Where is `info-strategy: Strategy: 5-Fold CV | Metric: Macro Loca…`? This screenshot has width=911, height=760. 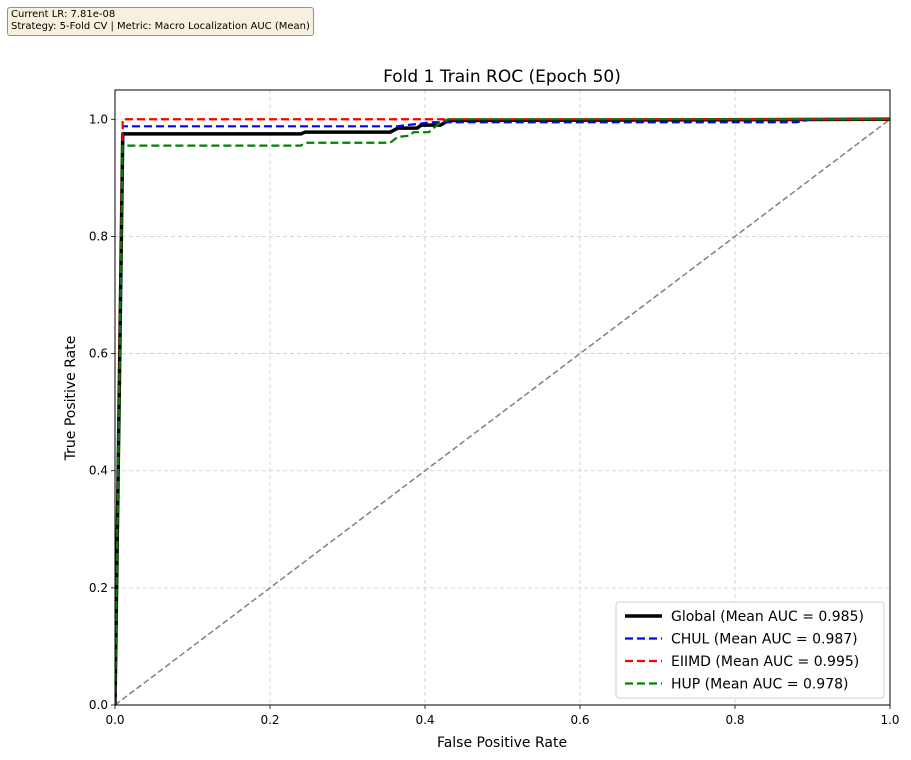 info-strategy: Strategy: 5-Fold CV | Metric: Macro Loca… is located at coordinates (160, 26).